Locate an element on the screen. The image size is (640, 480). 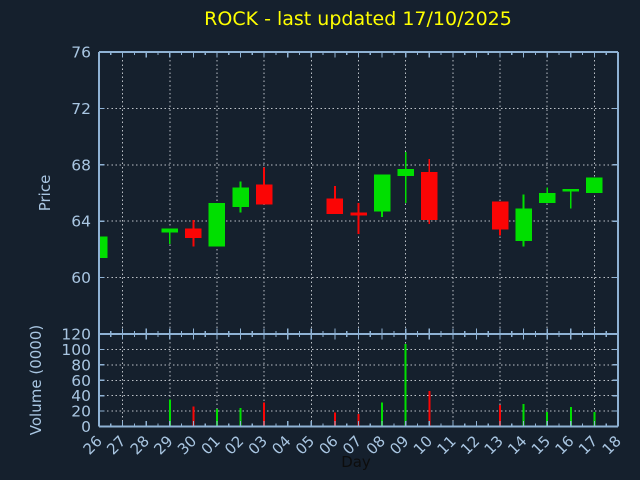
day-tick-label: 13 is located at coordinates (494, 445).